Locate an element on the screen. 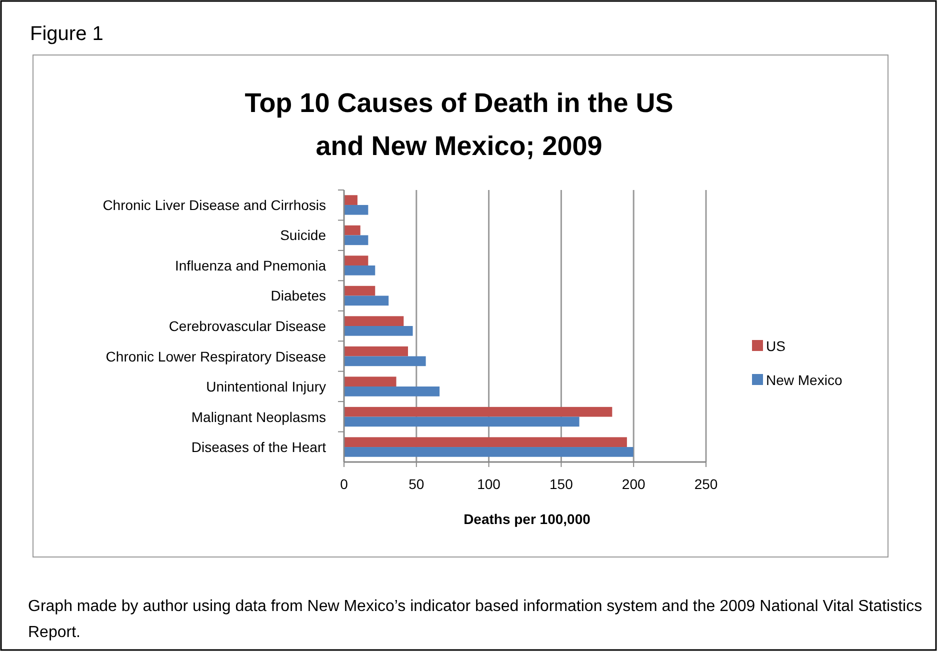 The image size is (938, 652). legend-label: New Mexico is located at coordinates (804, 380).